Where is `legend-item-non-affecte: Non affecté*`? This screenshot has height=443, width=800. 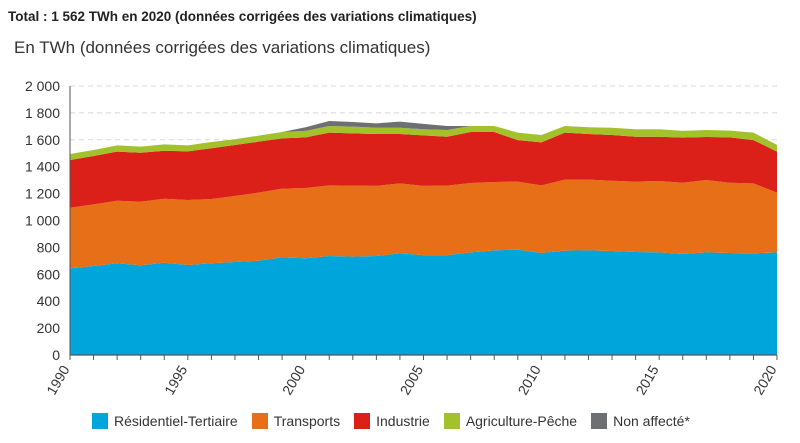
legend-item-non-affecte: Non affecté* is located at coordinates (640, 421).